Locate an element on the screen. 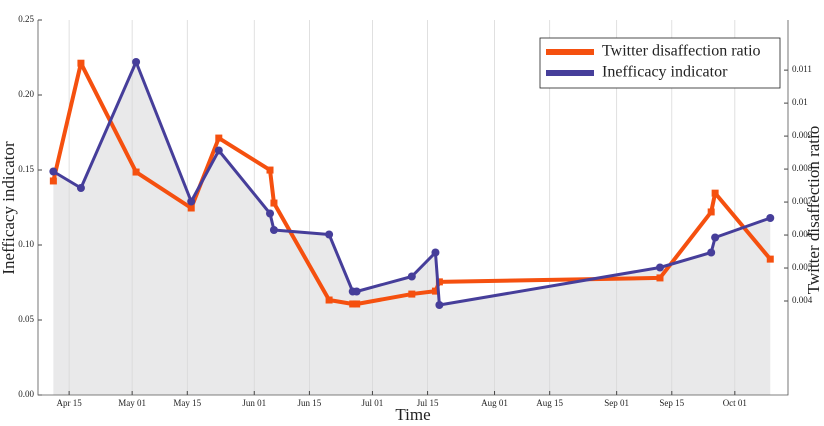  legend-label: Inefficacy indicator is located at coordinates (665, 72).